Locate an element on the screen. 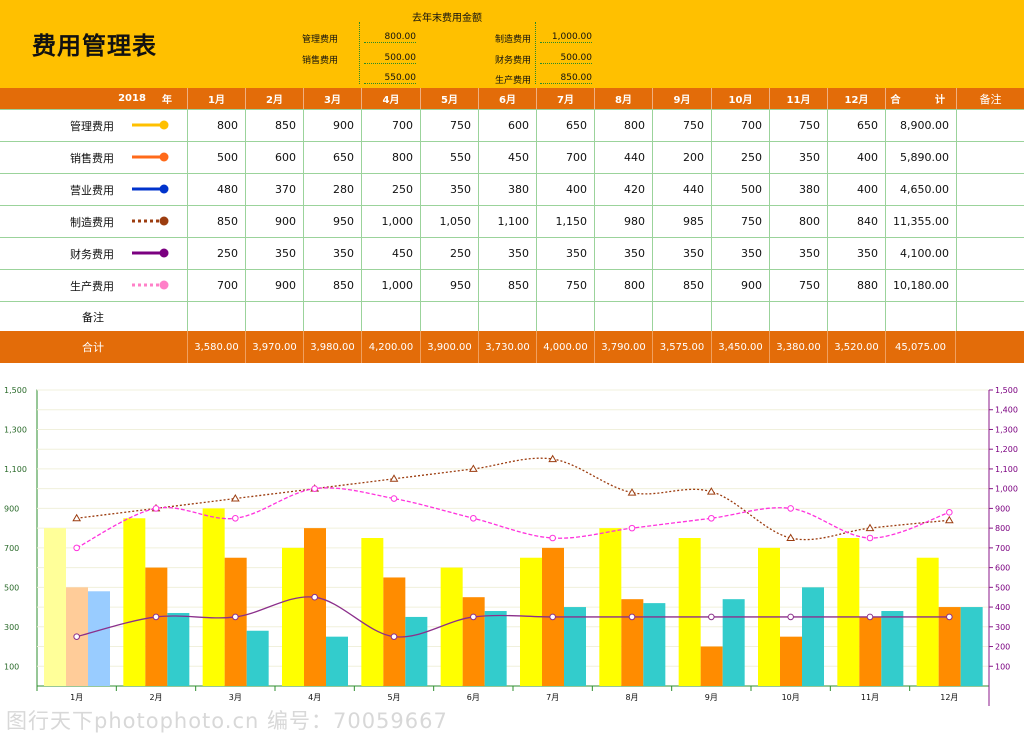  value-cell: 550 is located at coordinates (460, 157).